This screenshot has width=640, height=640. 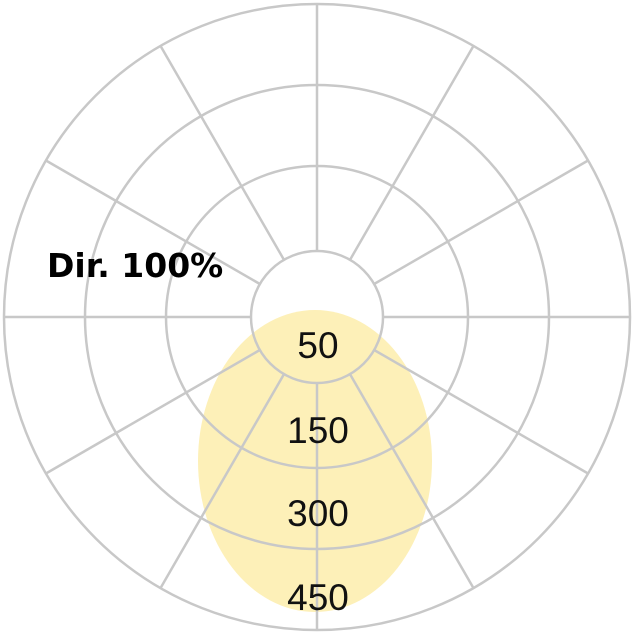 What do you see at coordinates (318, 513) in the screenshot?
I see `ring-label-300: 300` at bounding box center [318, 513].